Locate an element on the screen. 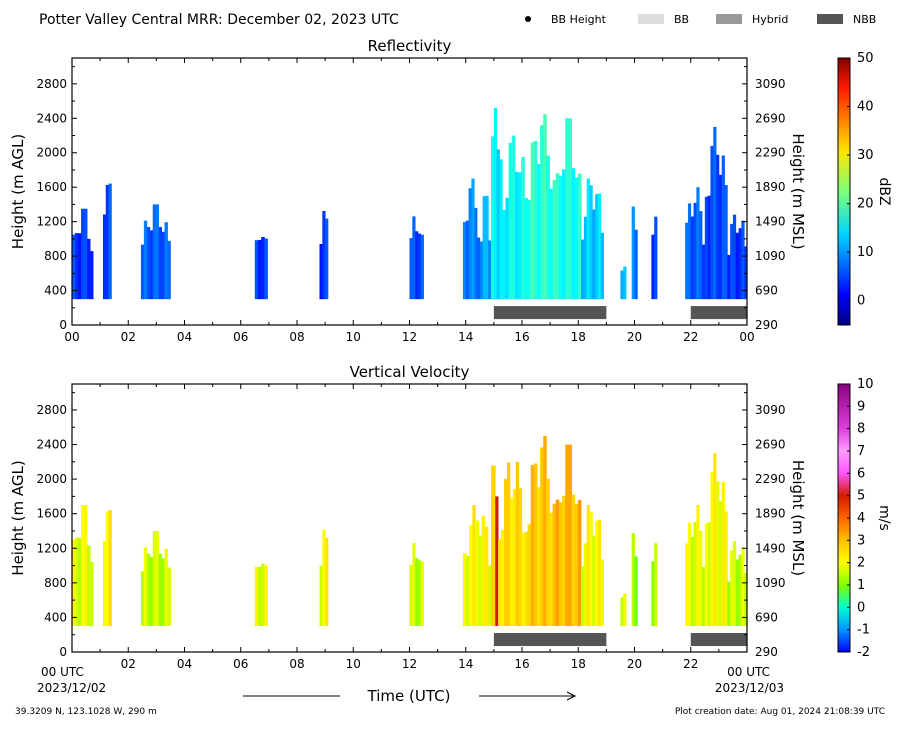 Image resolution: width=900 pixels, height=729 pixels. x-tick-label: 02 is located at coordinates (128, 337).